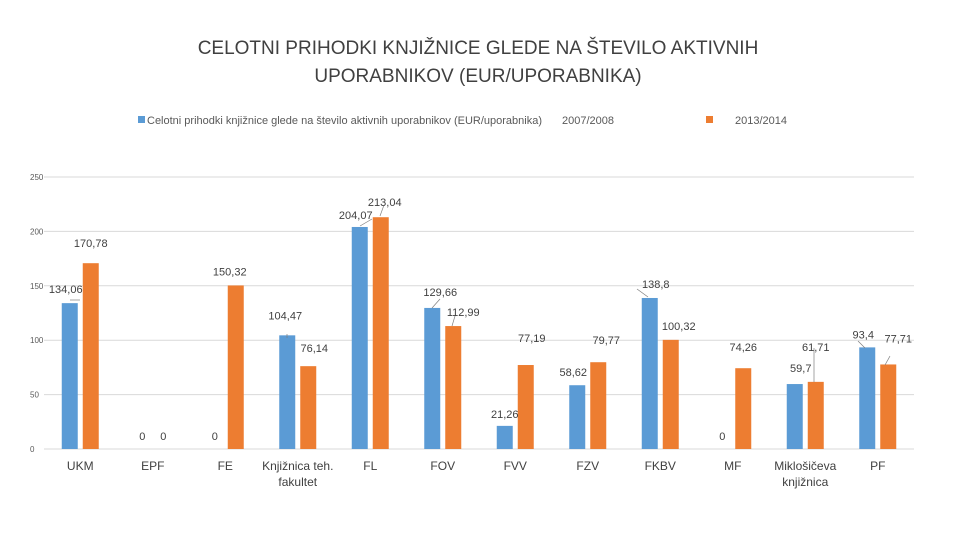  Describe the element at coordinates (91, 244) in the screenshot. I see `data-label: 170,78` at that location.